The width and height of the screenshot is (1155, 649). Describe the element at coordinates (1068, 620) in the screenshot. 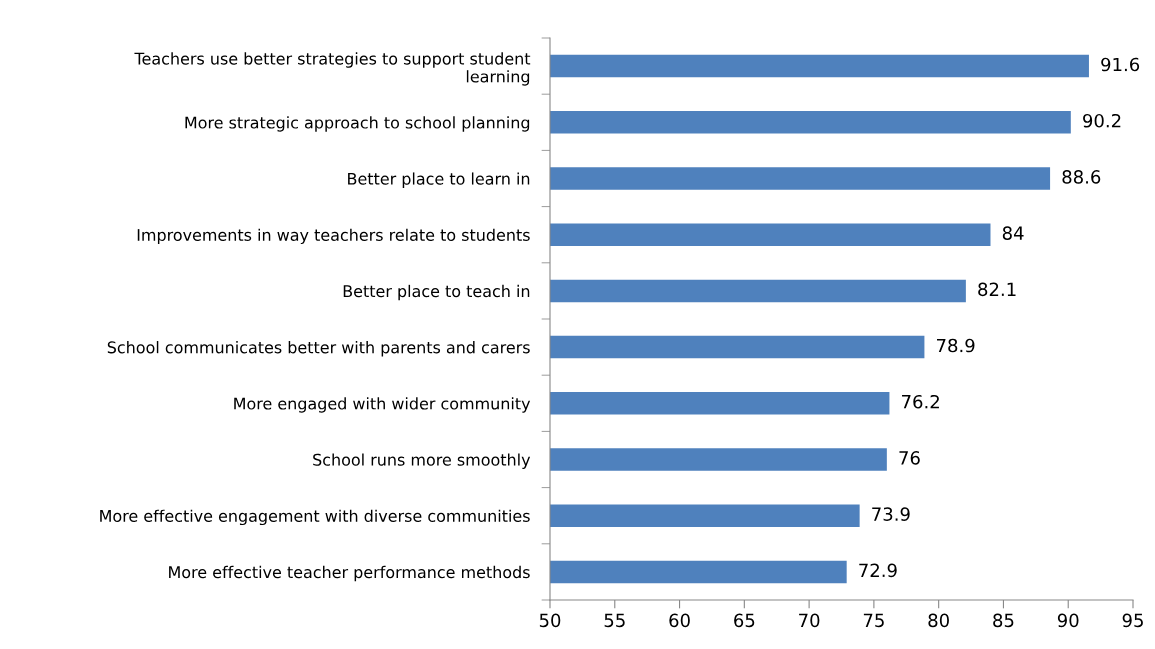

I see `x-tick-label: 90` at that location.